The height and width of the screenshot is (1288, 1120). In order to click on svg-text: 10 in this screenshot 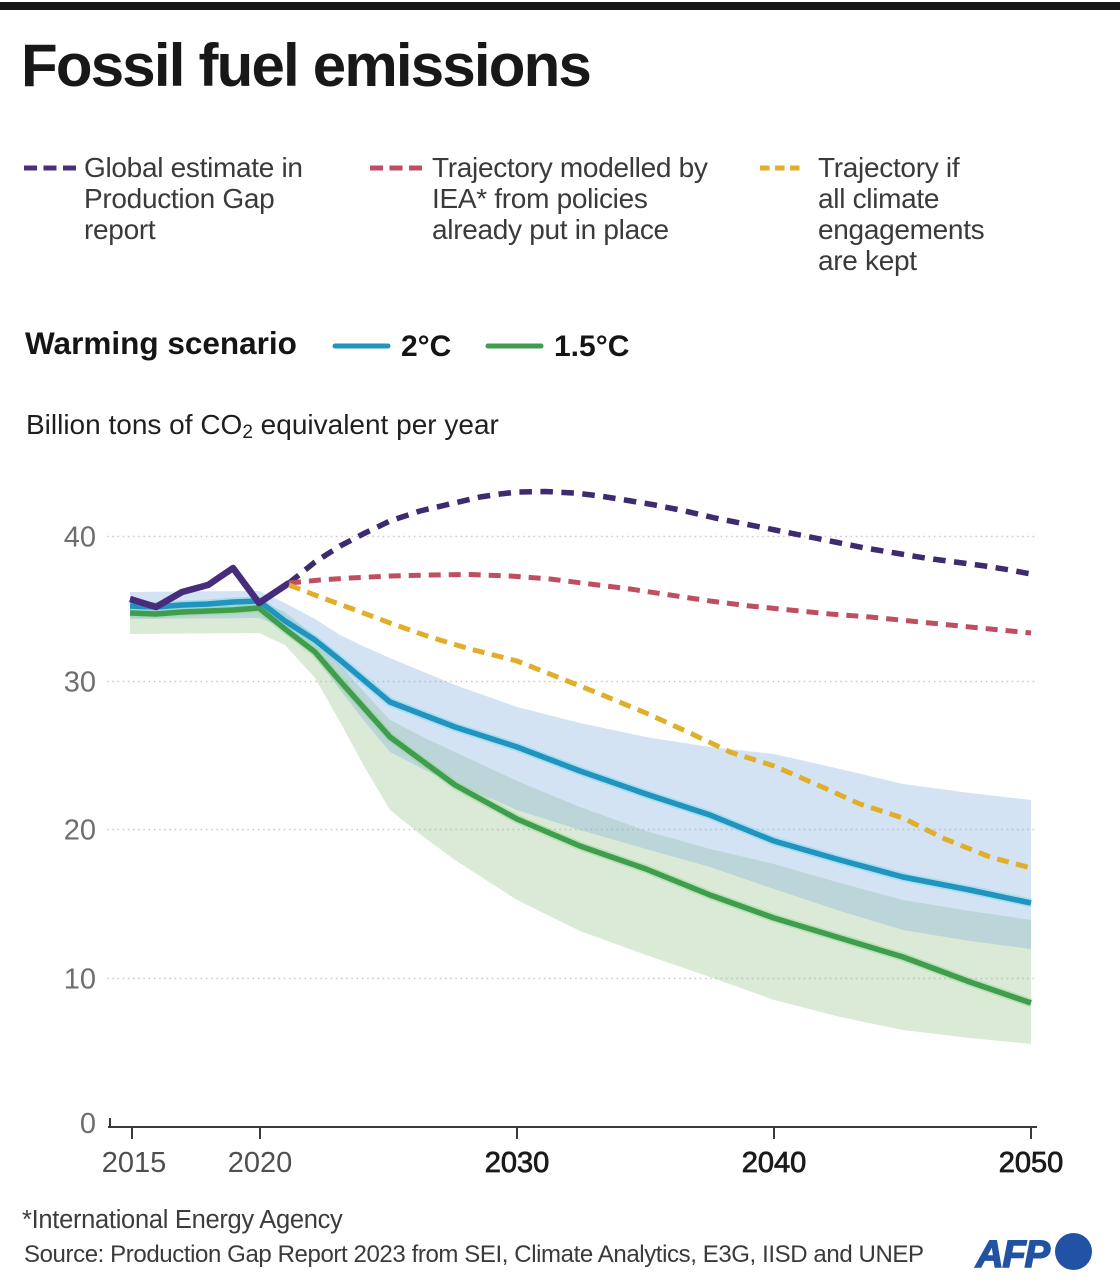, I will do `click(80, 980)`.